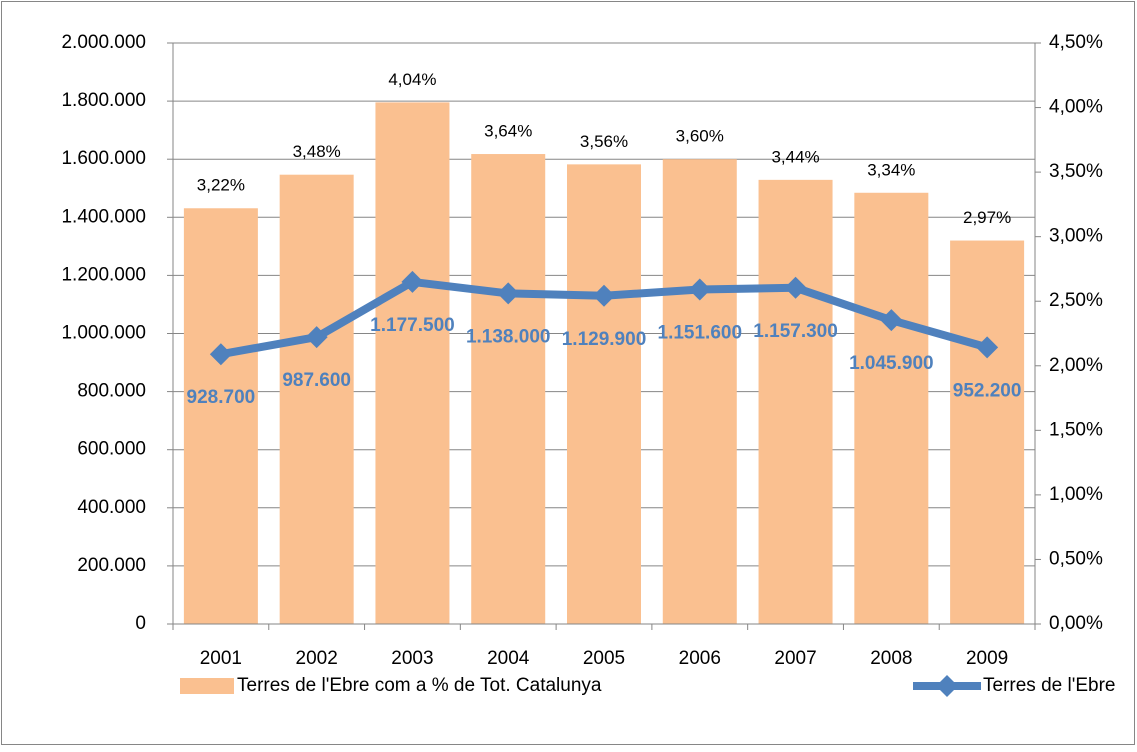 The width and height of the screenshot is (1137, 752). I want to click on y-tick-label: 1.000.000, so click(103, 333).